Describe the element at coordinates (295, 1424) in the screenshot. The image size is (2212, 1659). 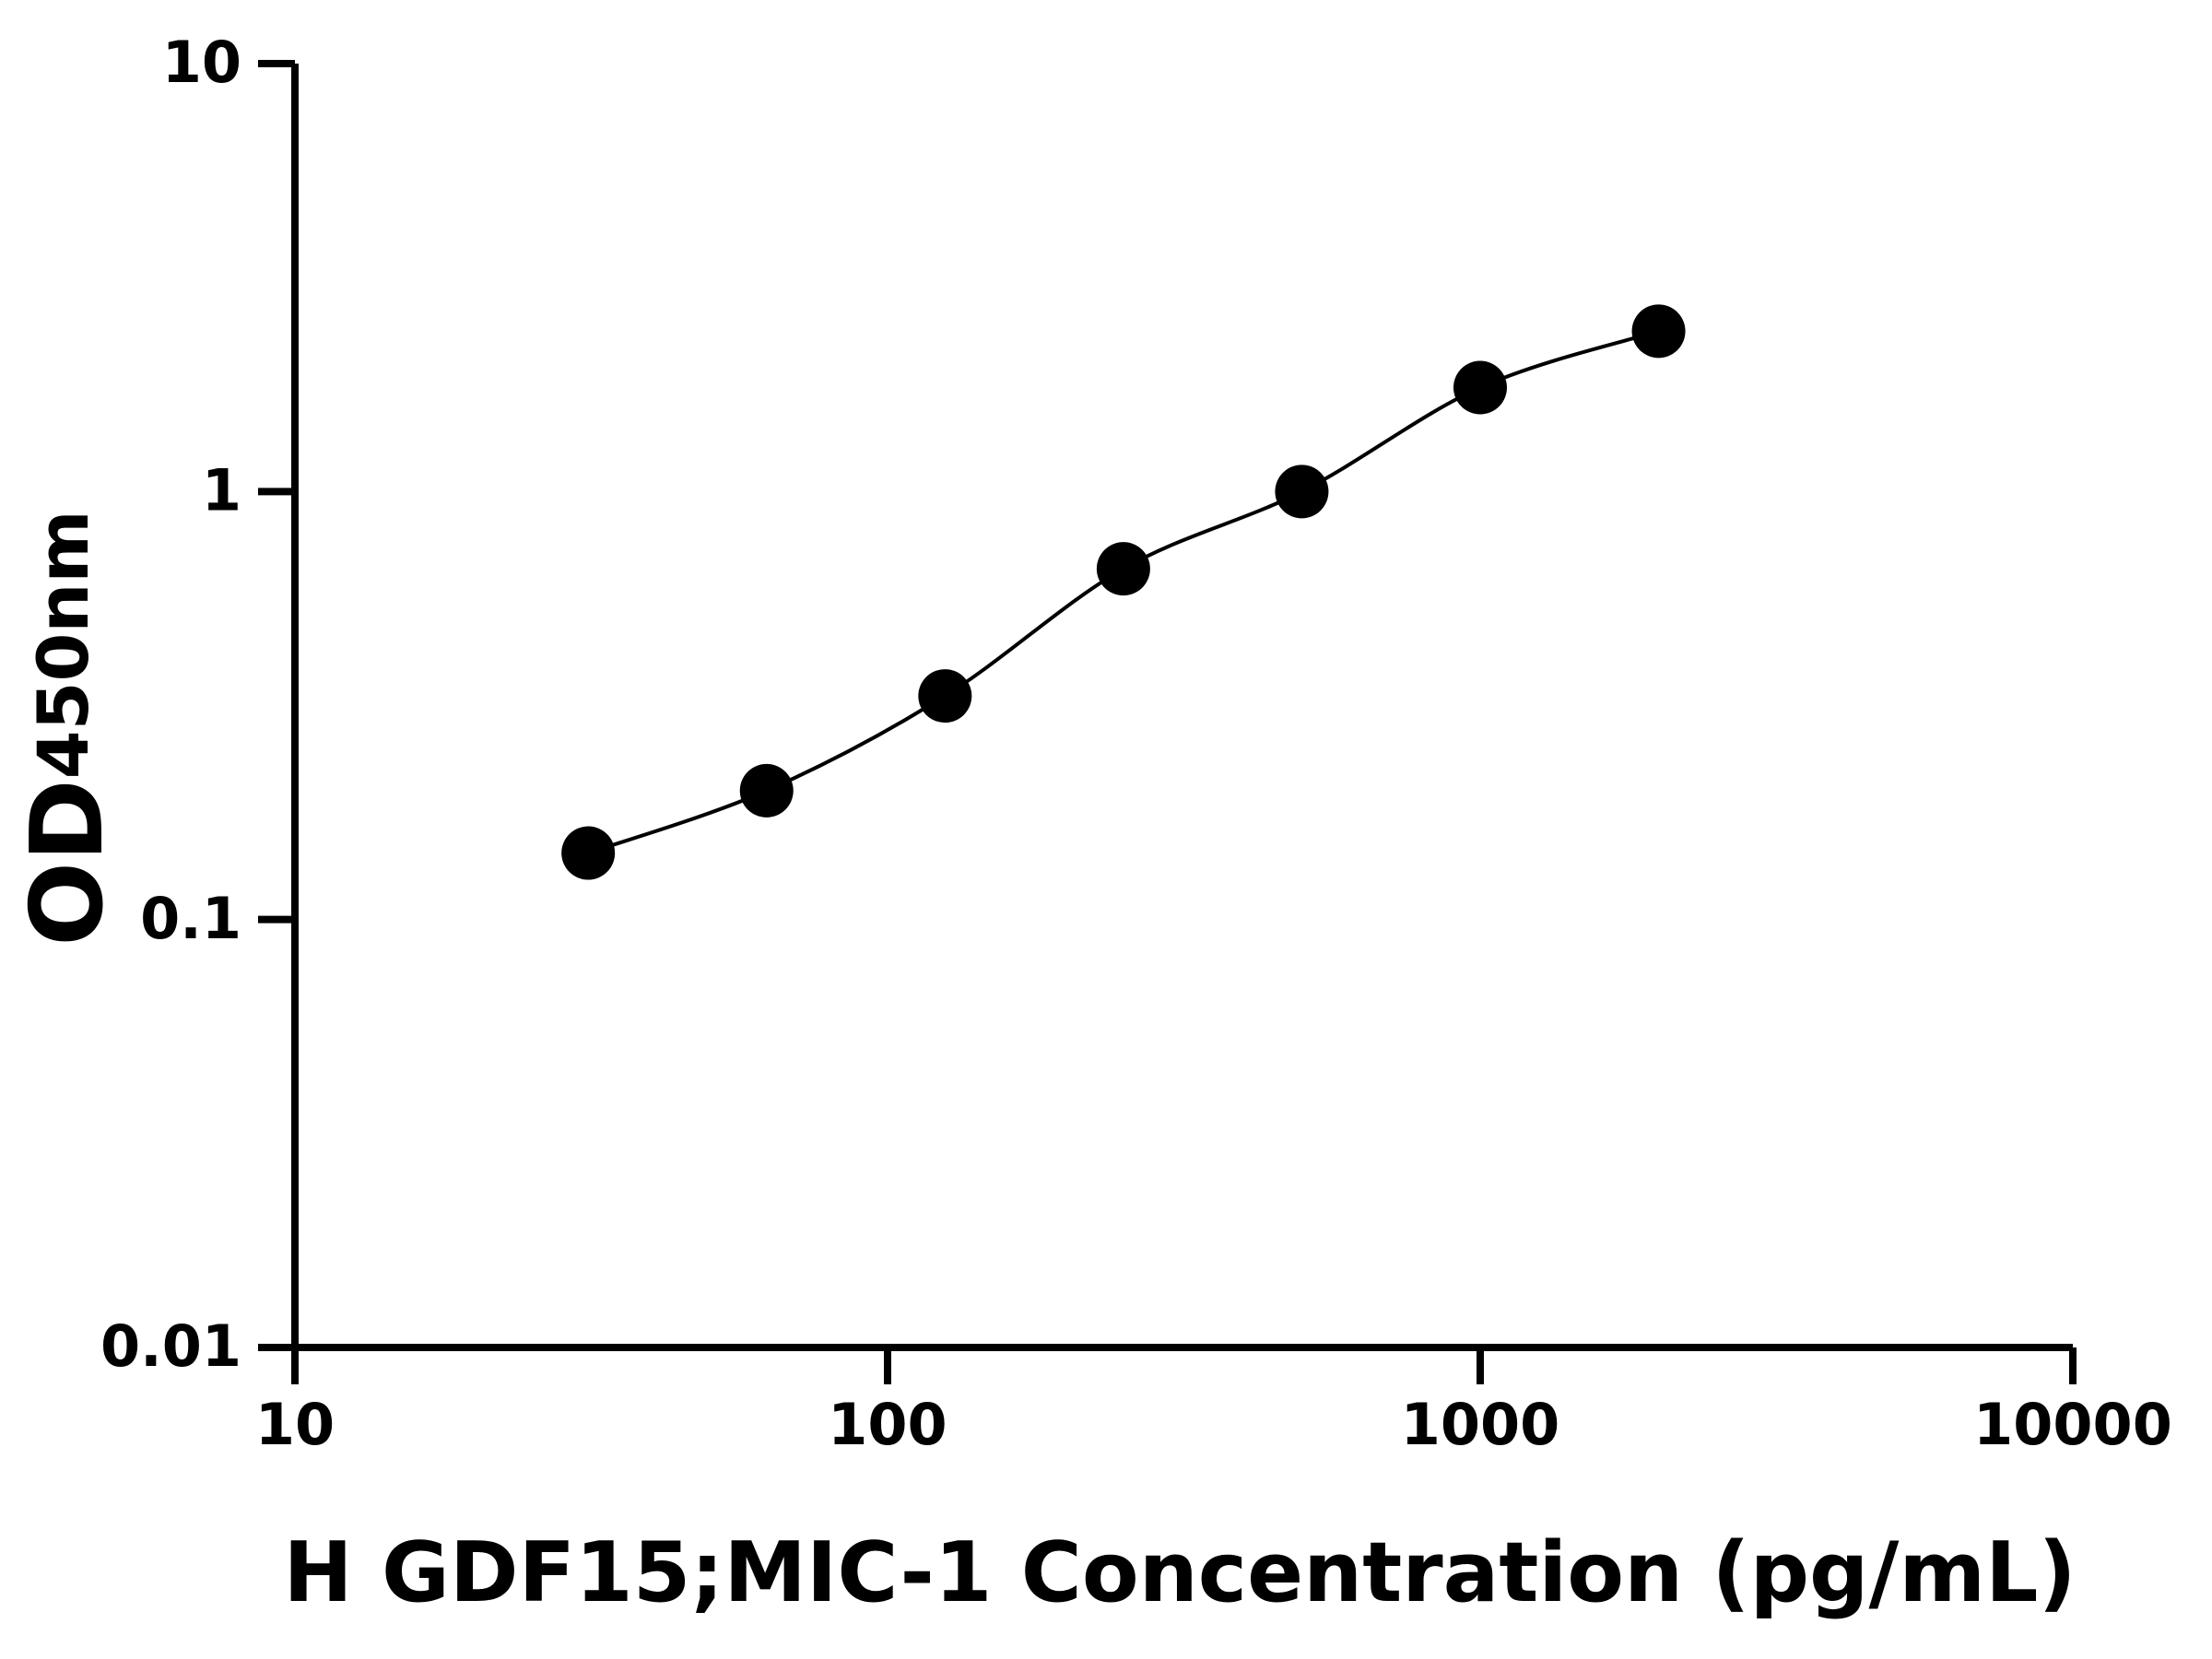
I see `x-tick-label: 10` at that location.